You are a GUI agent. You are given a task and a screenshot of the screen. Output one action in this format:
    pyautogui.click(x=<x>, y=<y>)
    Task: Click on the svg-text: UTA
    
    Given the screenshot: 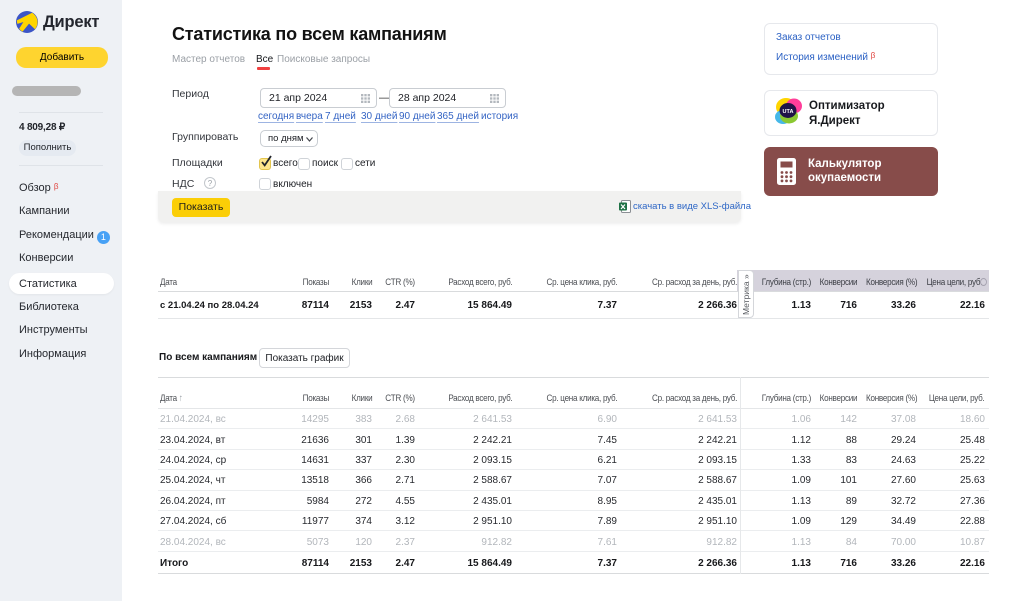 What is the action you would take?
    pyautogui.click(x=788, y=112)
    